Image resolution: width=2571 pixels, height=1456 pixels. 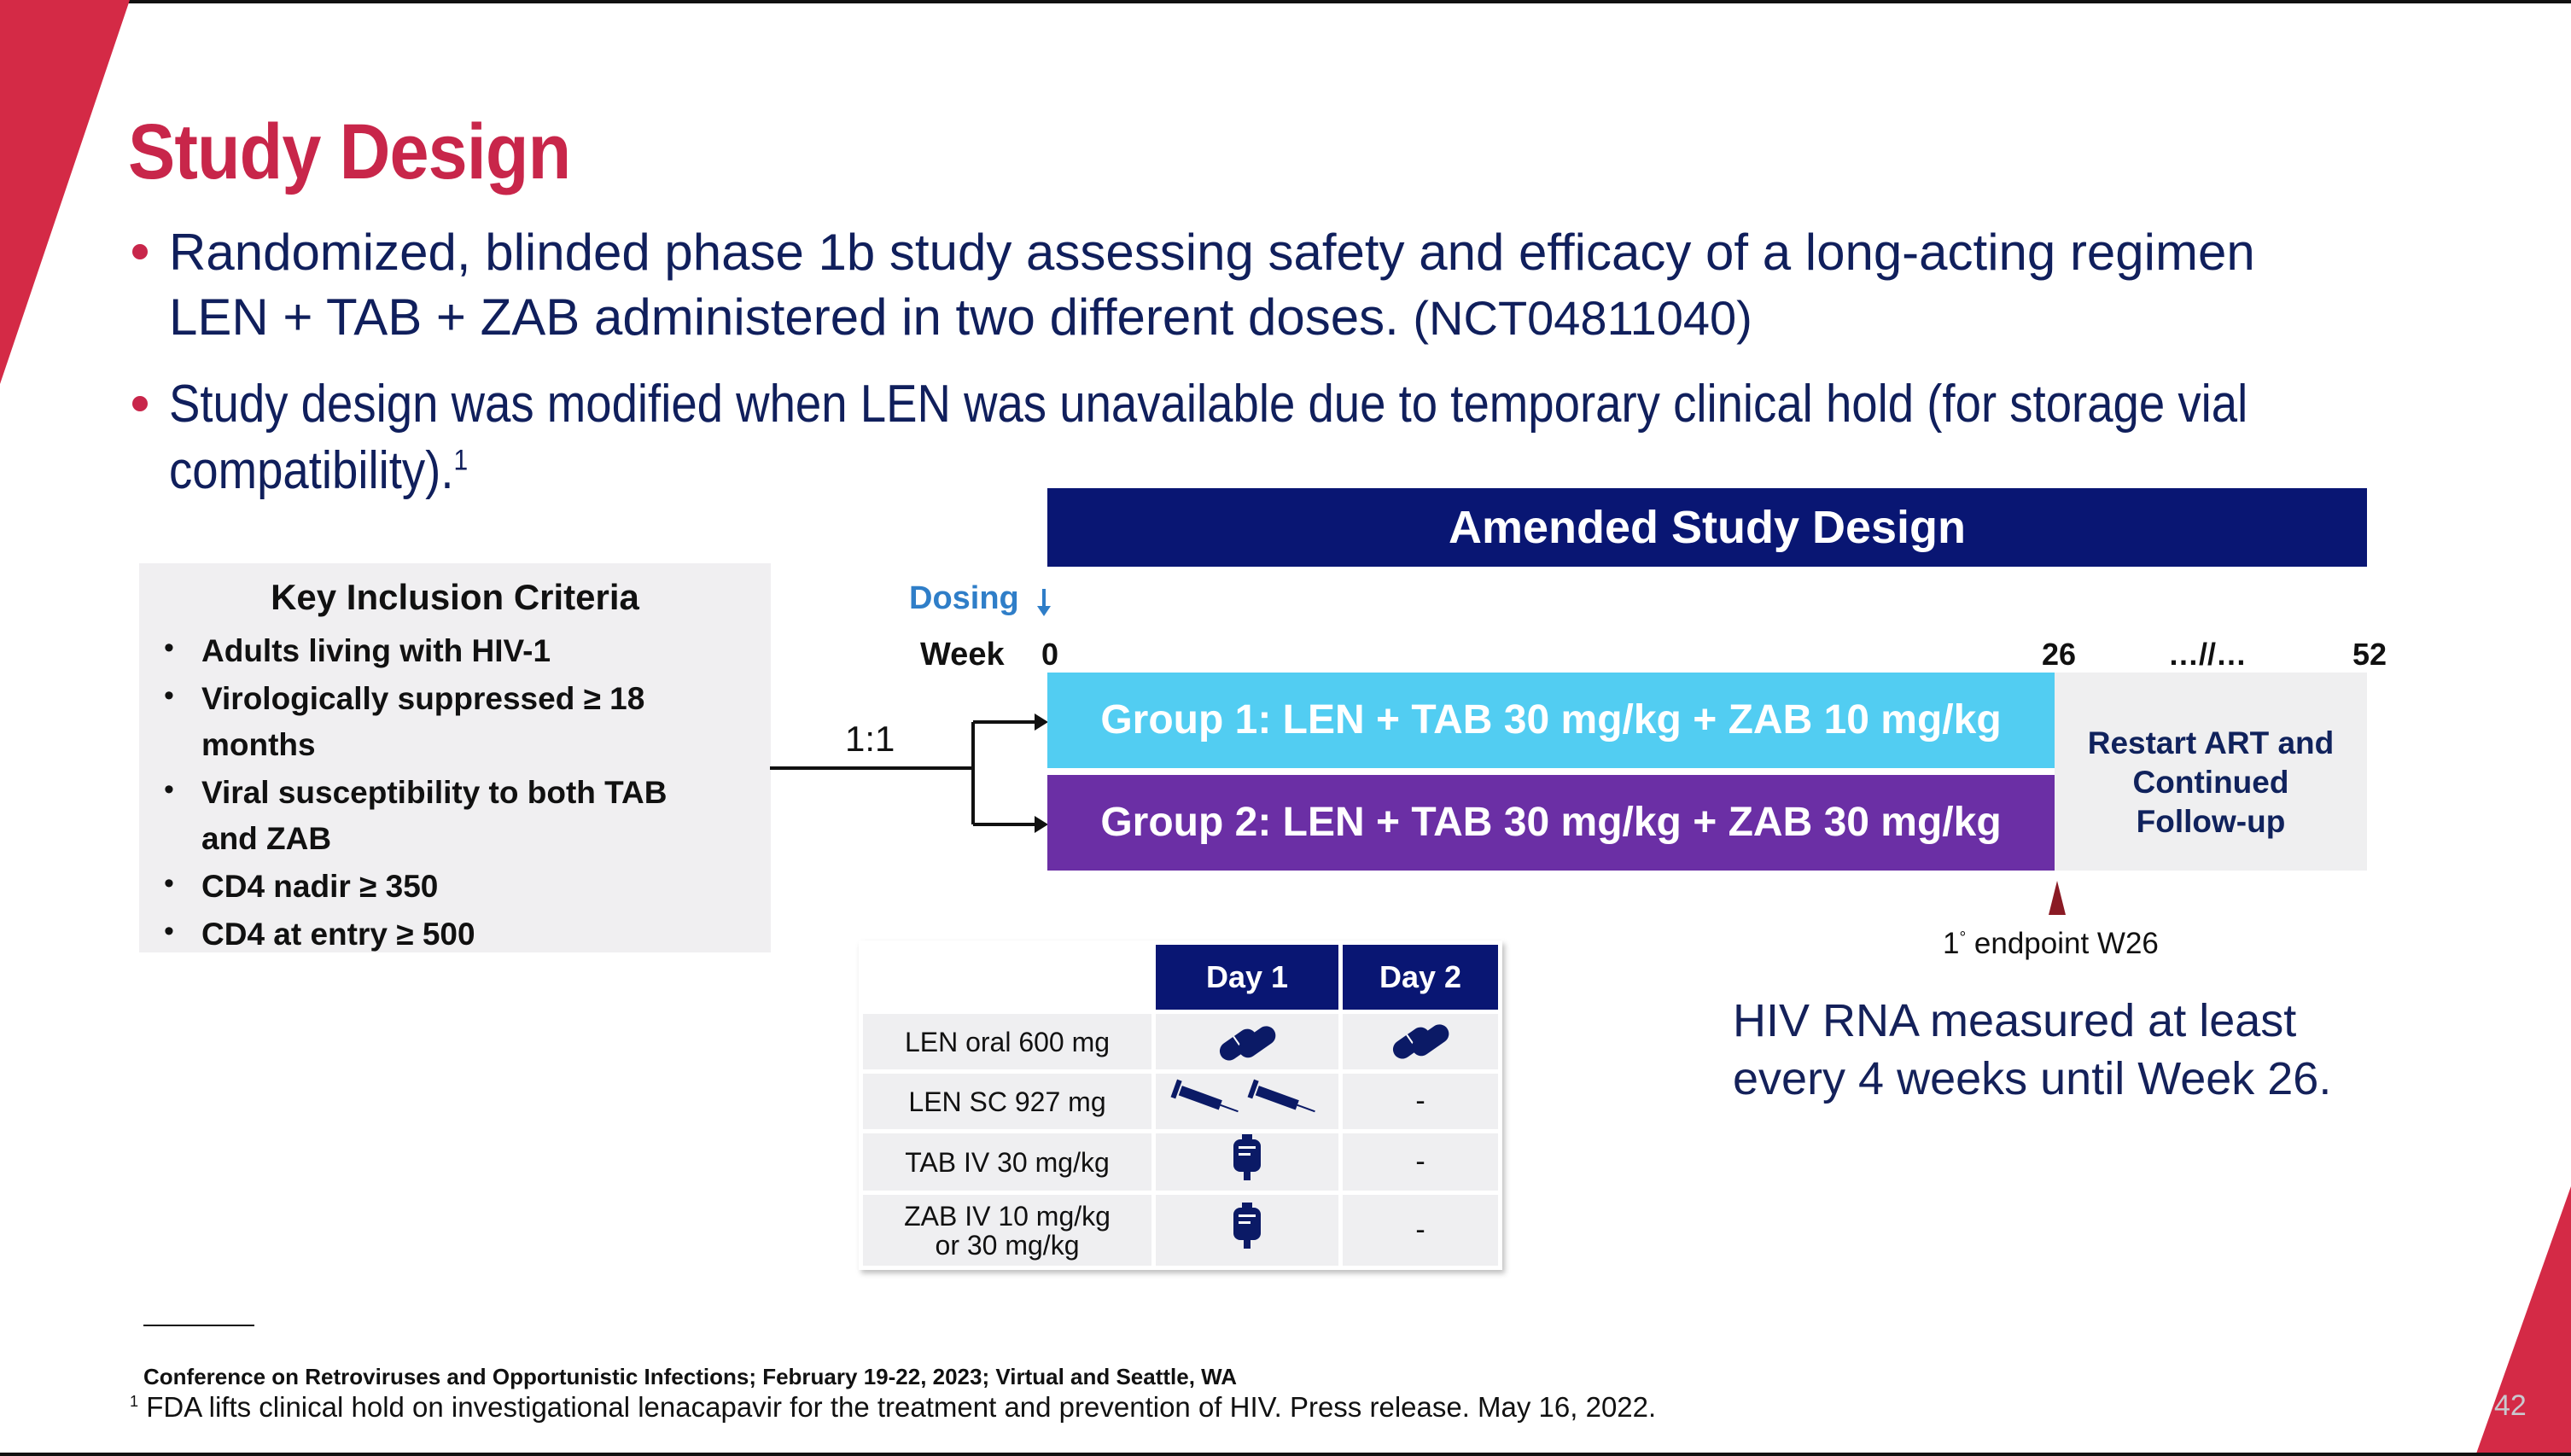 I want to click on criteria-item-text: CD4 nadir ≥ 350, so click(x=320, y=886).